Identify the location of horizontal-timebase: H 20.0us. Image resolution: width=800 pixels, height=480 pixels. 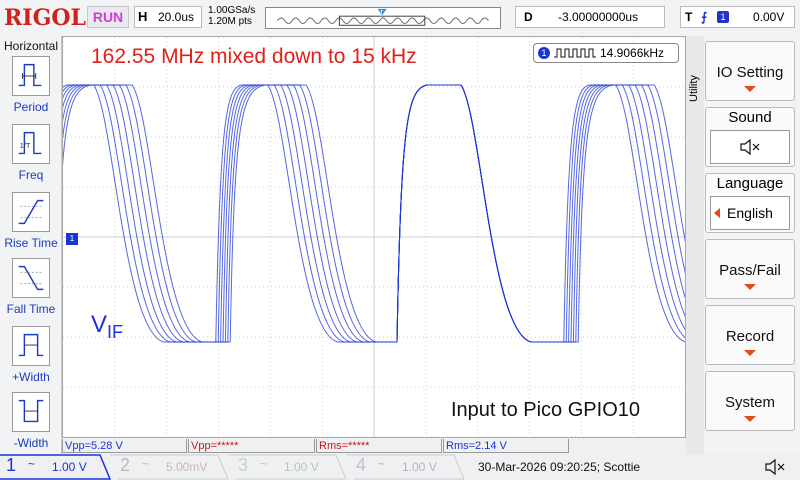
(168, 17).